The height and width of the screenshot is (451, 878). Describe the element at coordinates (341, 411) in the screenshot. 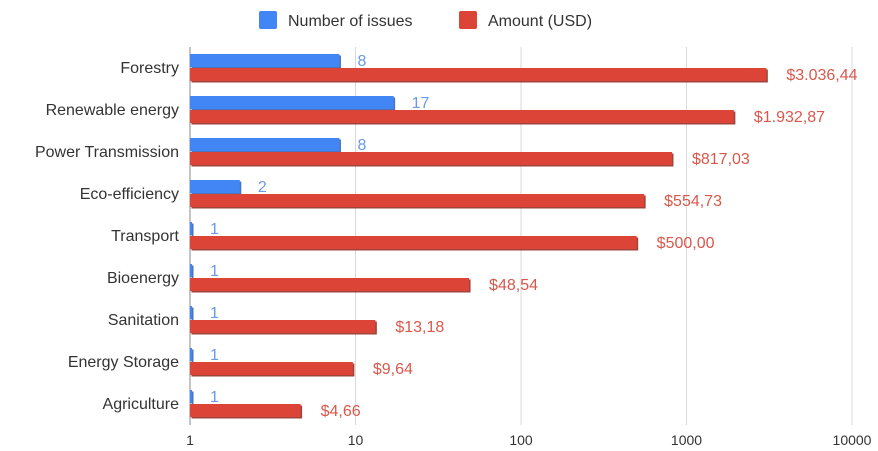

I see `value-label-amount-usd-agriculture: $4,66` at that location.